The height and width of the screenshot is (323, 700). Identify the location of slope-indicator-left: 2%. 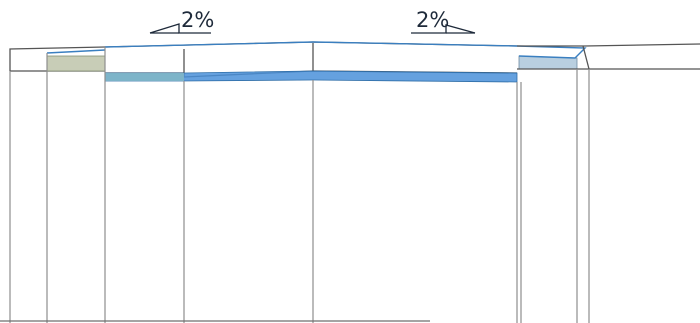
(181, 21).